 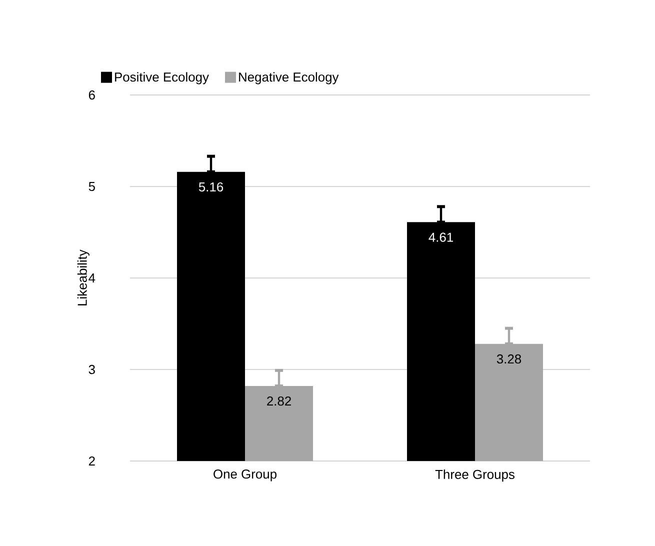 I want to click on data-label: 5.16, so click(x=211, y=187).